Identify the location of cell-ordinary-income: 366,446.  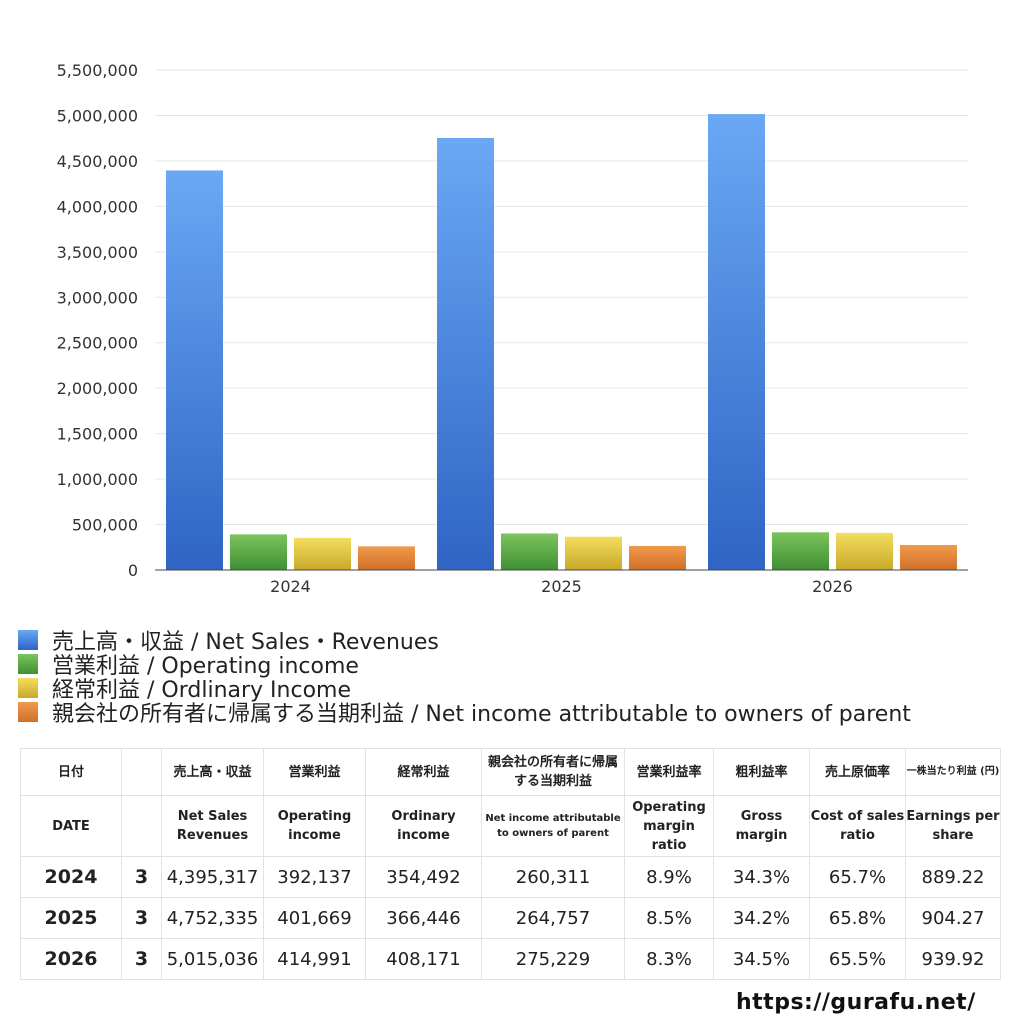
(423, 918).